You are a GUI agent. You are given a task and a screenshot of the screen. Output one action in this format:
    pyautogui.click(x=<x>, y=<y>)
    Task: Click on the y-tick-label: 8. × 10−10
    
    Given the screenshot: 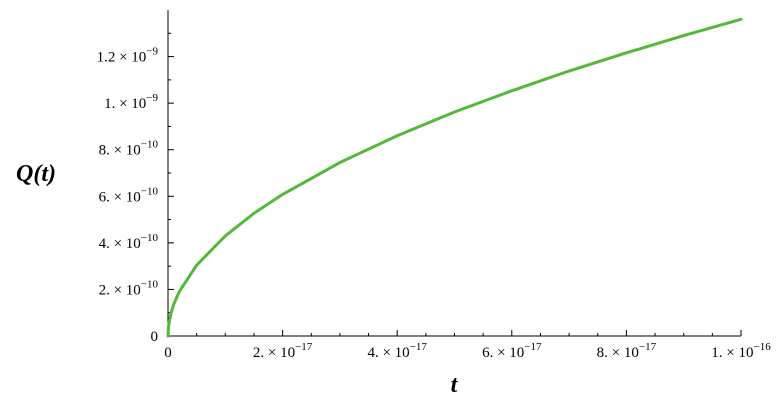 What is the action you would take?
    pyautogui.click(x=129, y=149)
    